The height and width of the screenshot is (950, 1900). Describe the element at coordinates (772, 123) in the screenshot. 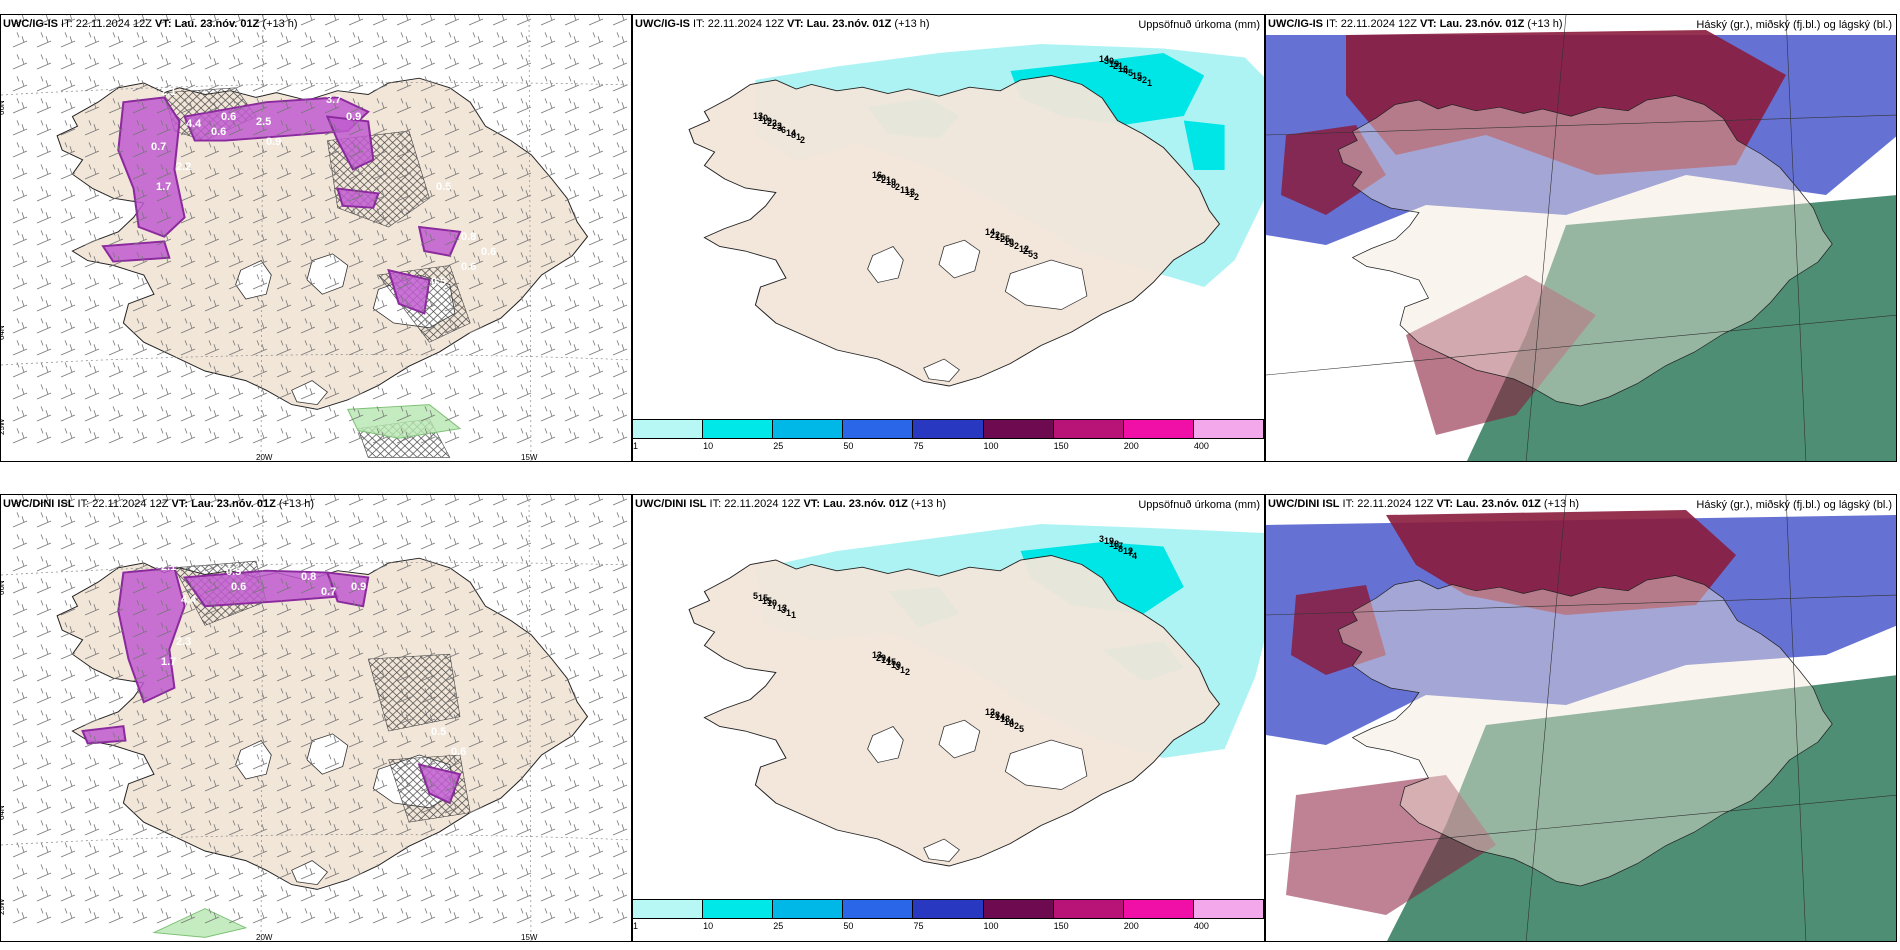

I see `precip-value: 22` at that location.